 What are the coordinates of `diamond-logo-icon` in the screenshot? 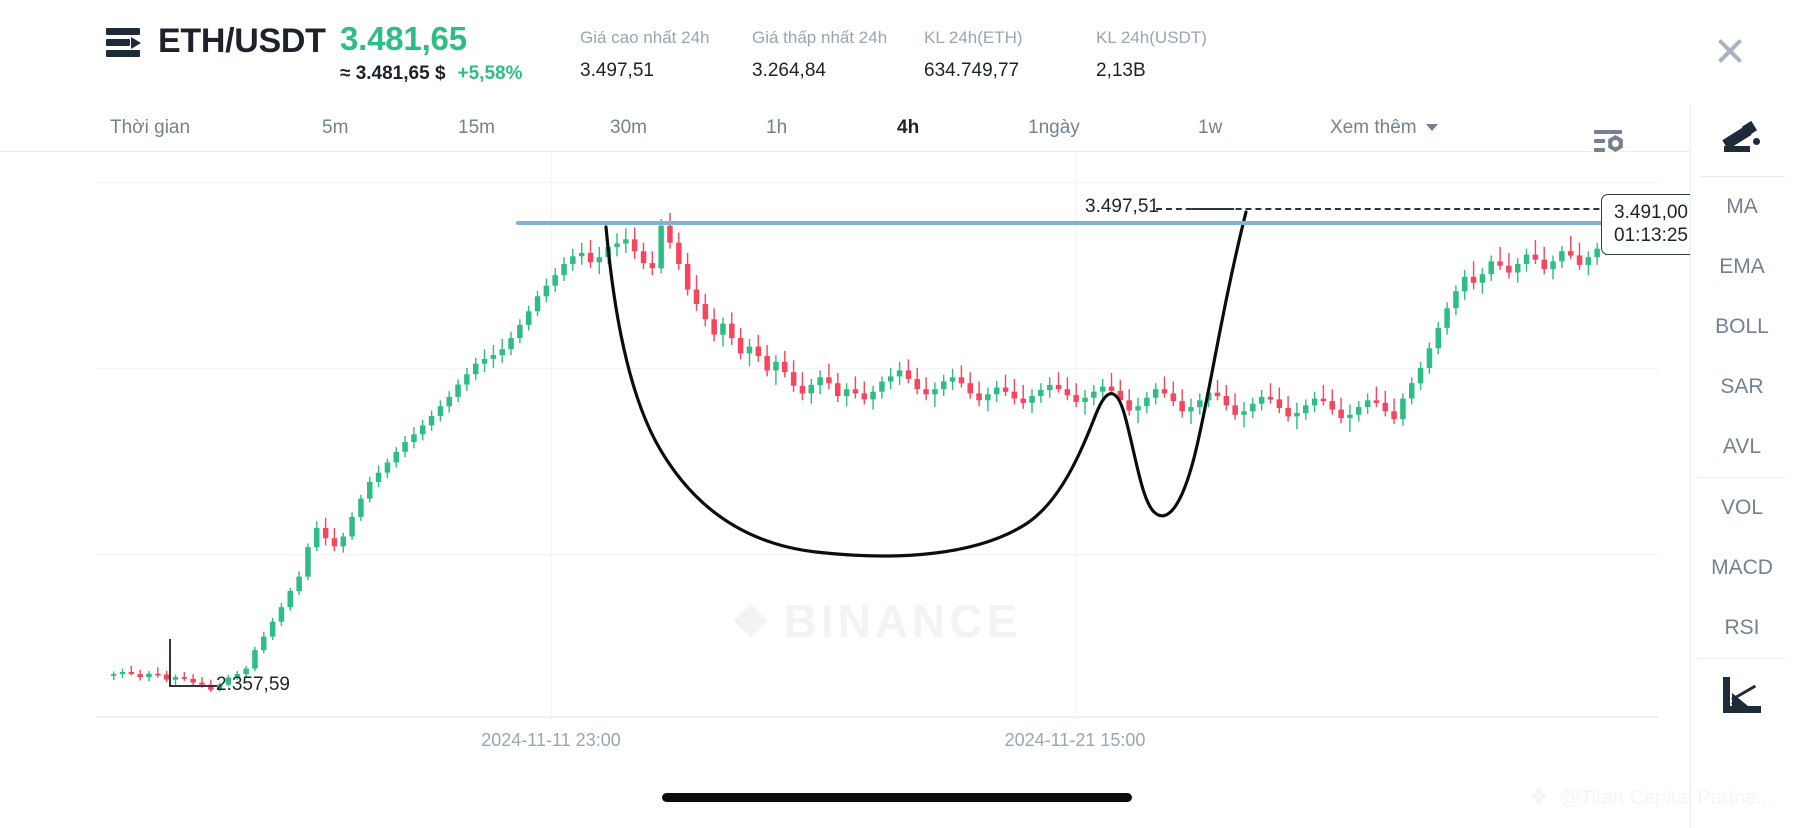 It's located at (1540, 797).